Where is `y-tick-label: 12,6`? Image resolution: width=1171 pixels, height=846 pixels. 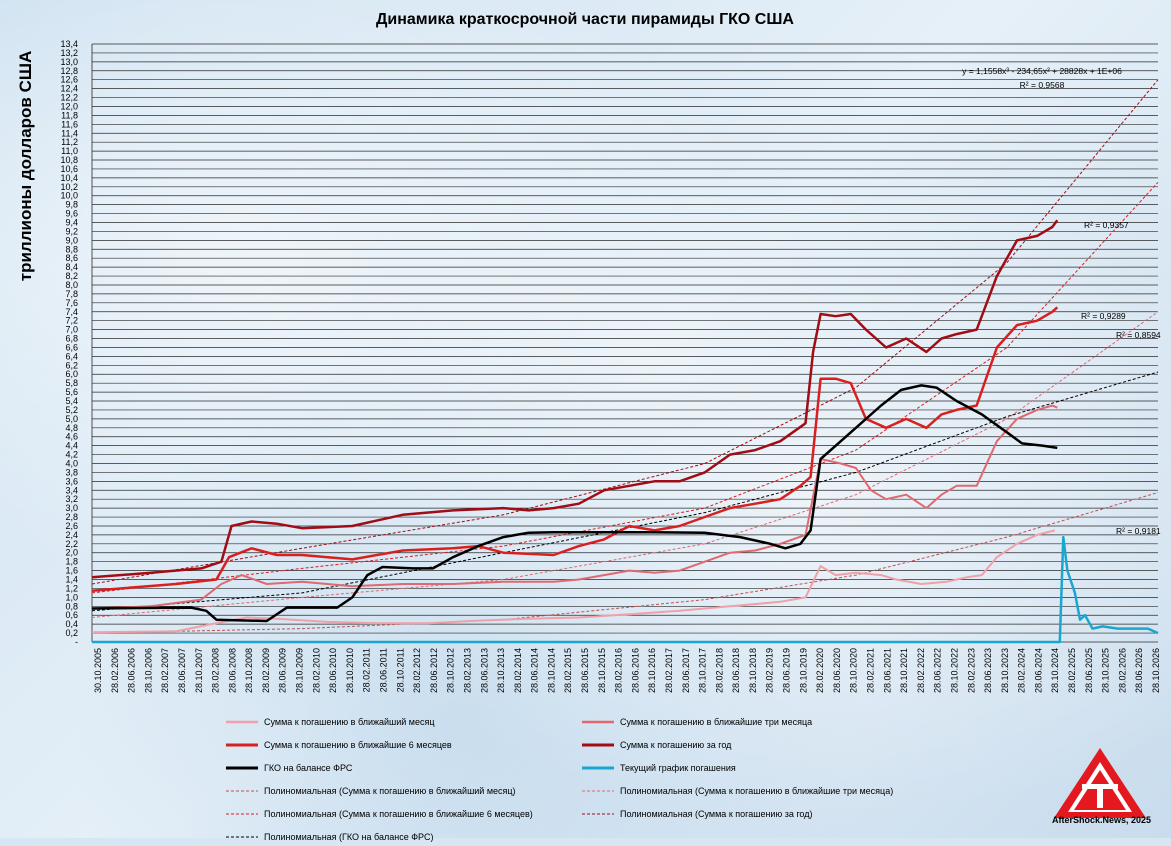
y-tick-label: 12,6 is located at coordinates (69, 80).